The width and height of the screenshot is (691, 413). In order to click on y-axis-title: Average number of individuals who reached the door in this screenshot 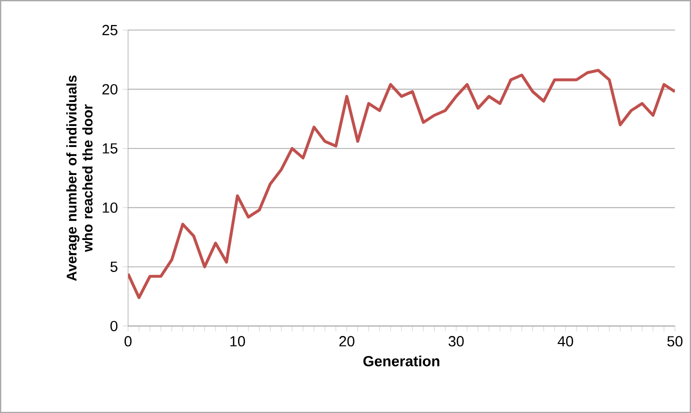, I will do `click(79, 178)`.